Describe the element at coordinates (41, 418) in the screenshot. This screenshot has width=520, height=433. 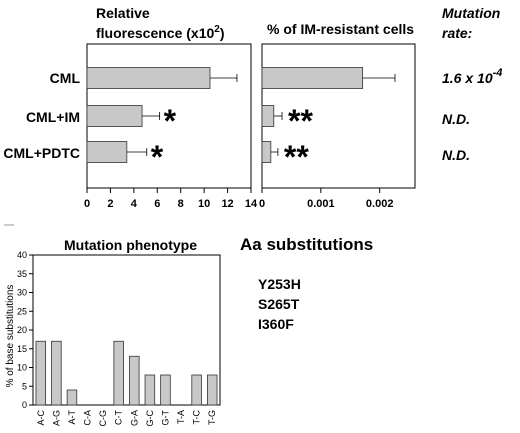
I see `x-tick-label: A-C` at that location.